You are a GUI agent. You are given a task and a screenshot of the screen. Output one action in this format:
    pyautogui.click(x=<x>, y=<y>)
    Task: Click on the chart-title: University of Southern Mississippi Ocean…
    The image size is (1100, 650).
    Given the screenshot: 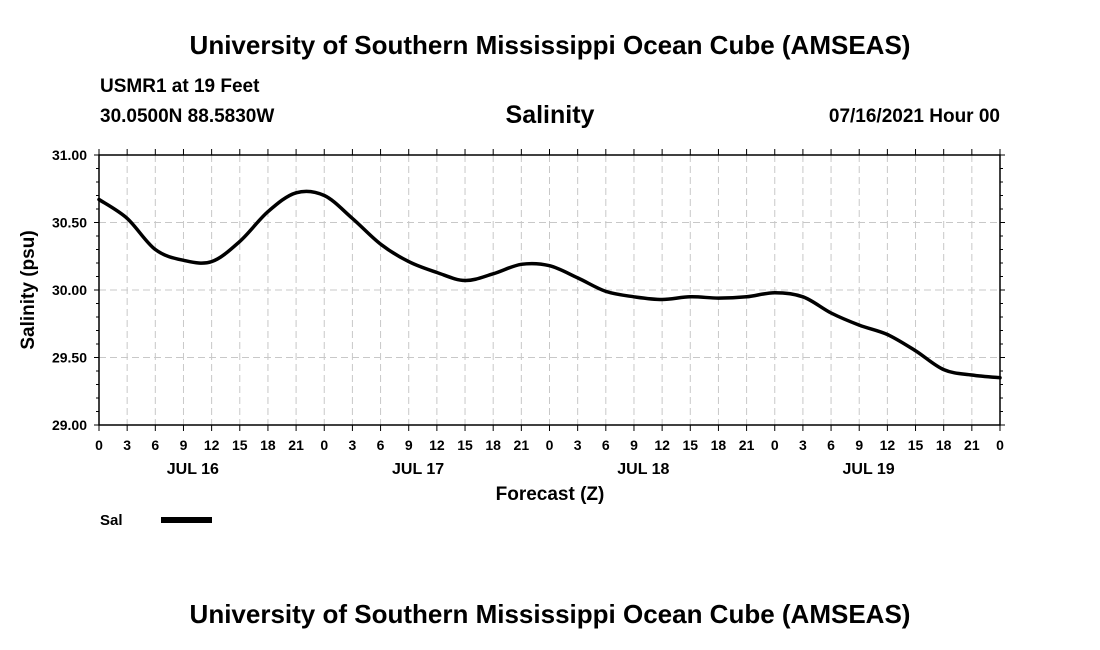 What is the action you would take?
    pyautogui.click(x=550, y=45)
    